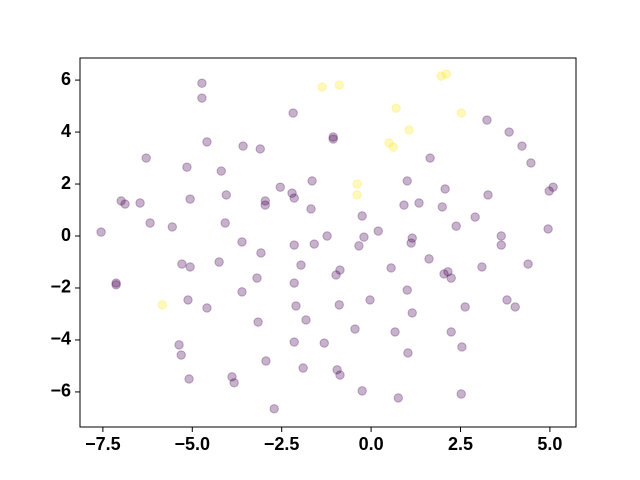 The width and height of the screenshot is (640, 480). What do you see at coordinates (282, 444) in the screenshot?
I see `x-tick-label: −2.5` at bounding box center [282, 444].